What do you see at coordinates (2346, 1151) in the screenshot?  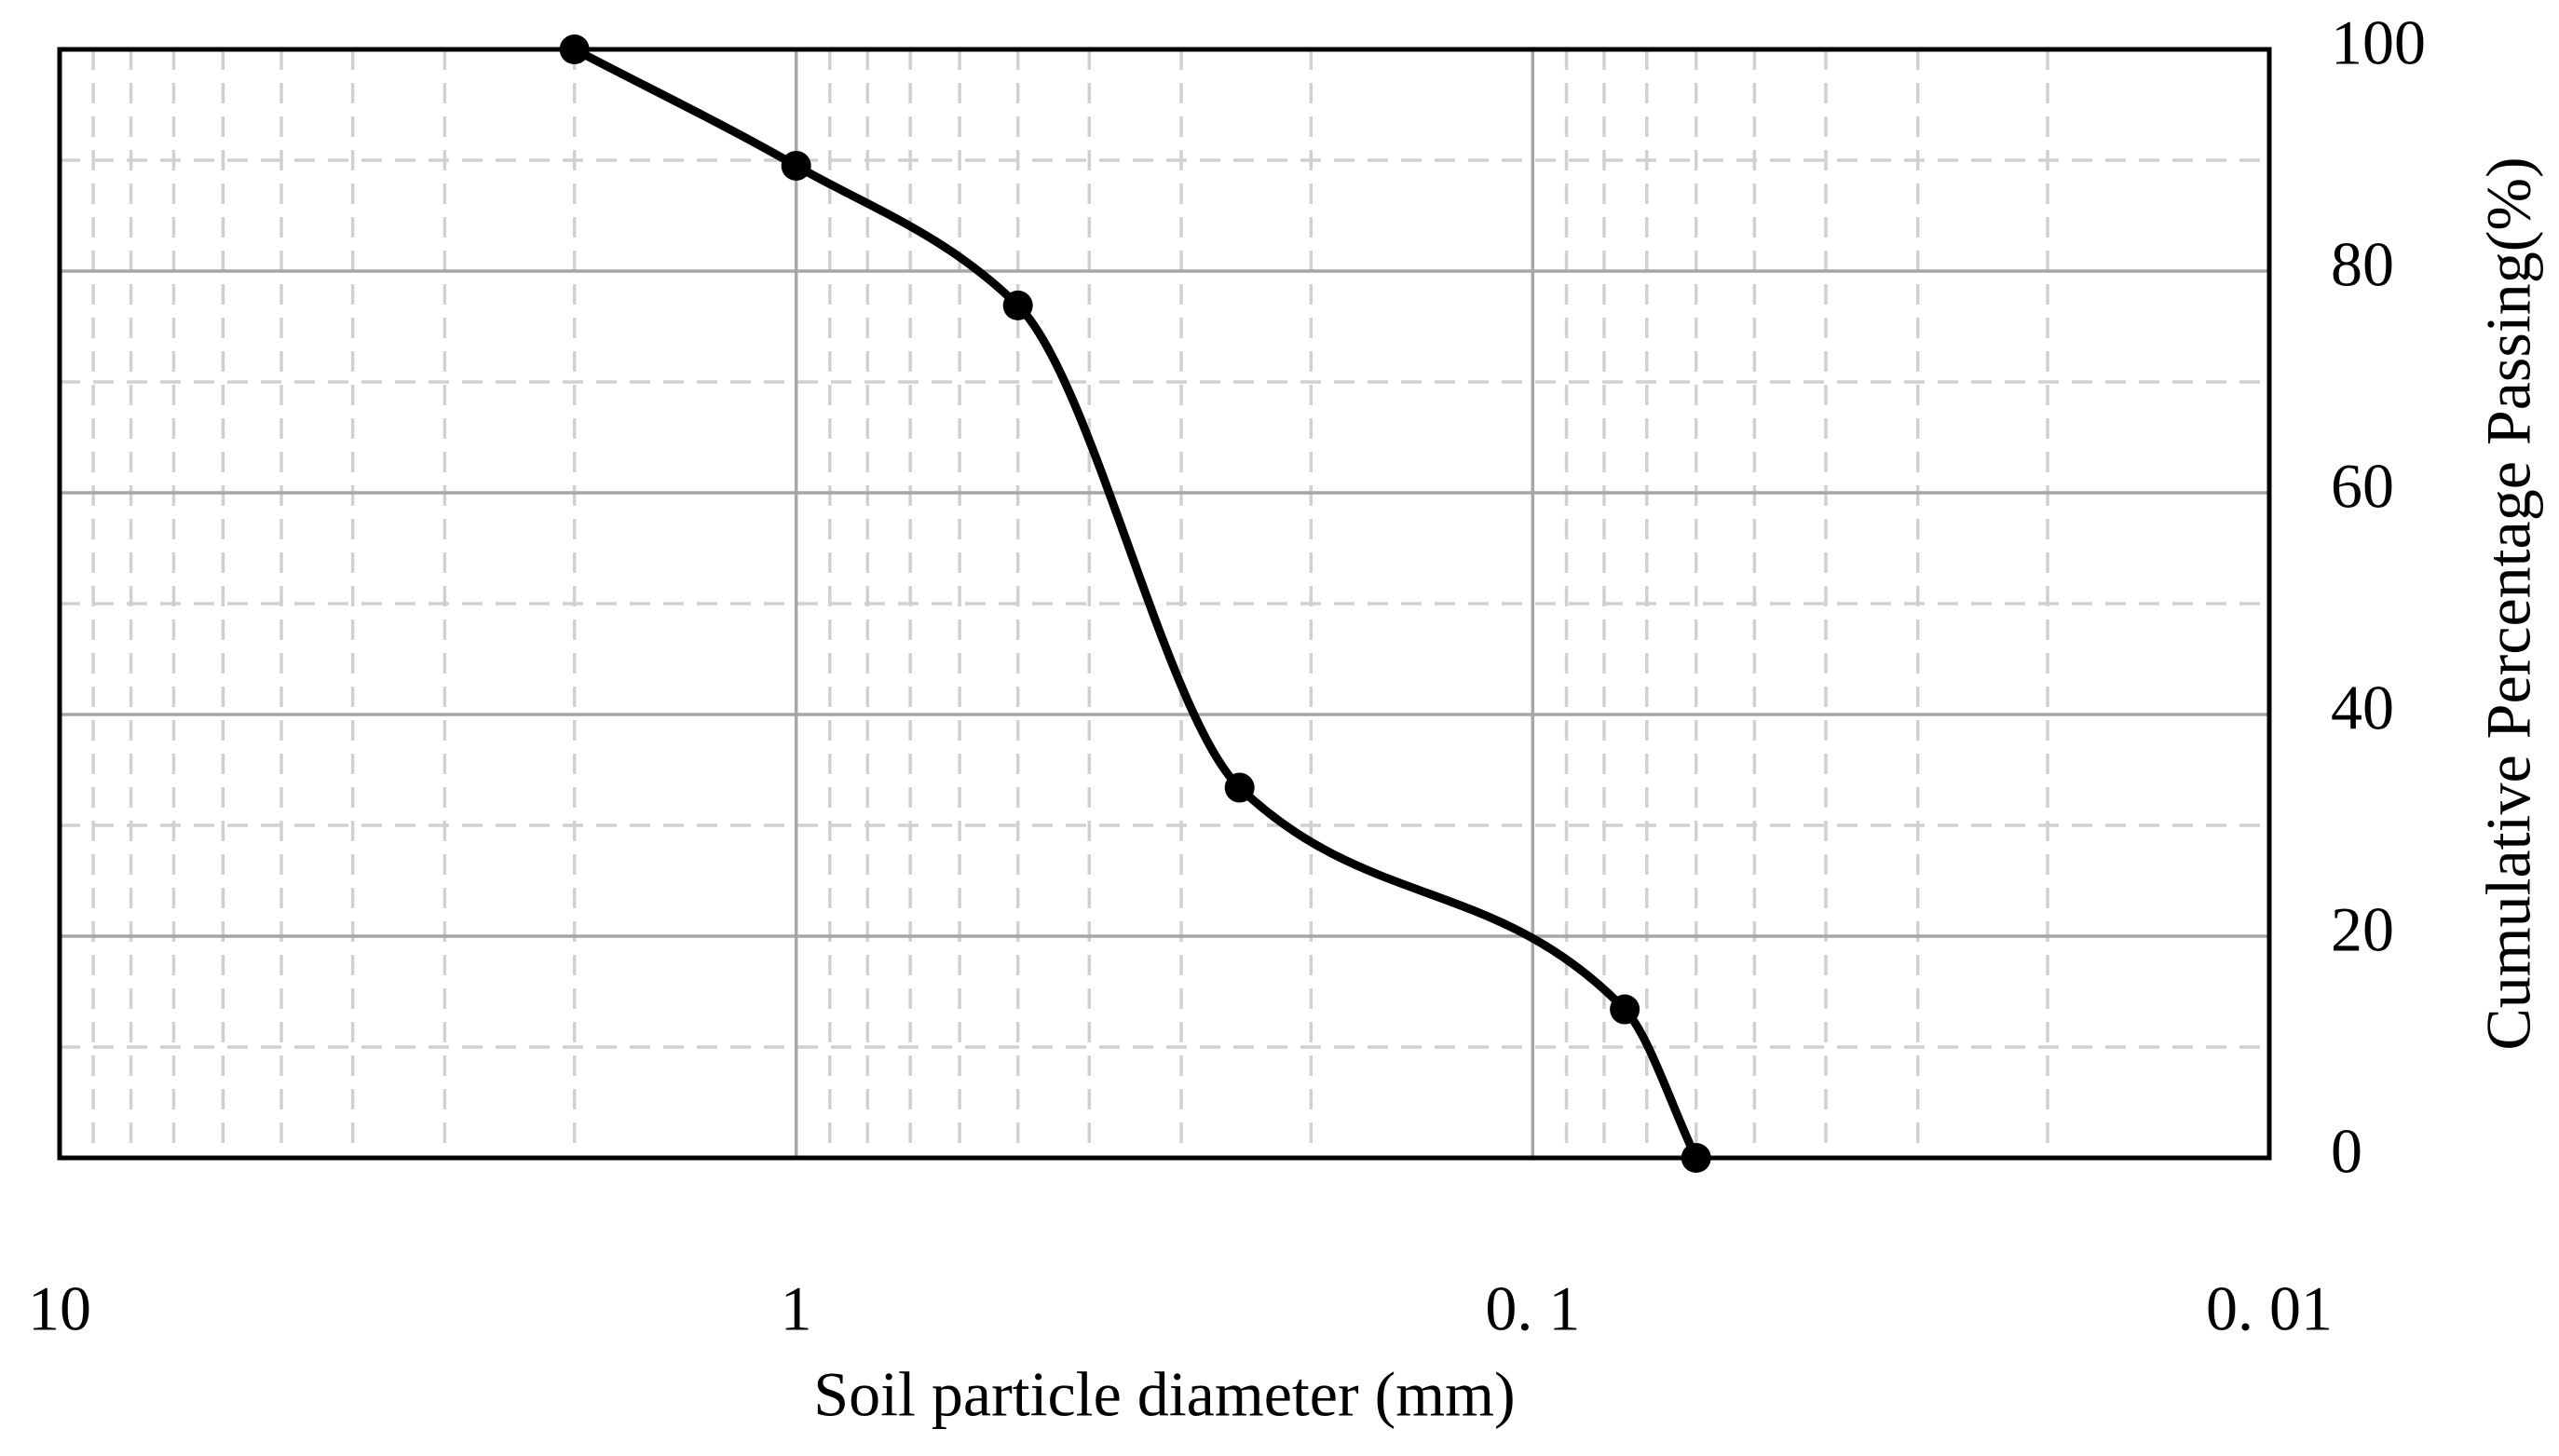 I see `y-tick-label: 0` at bounding box center [2346, 1151].